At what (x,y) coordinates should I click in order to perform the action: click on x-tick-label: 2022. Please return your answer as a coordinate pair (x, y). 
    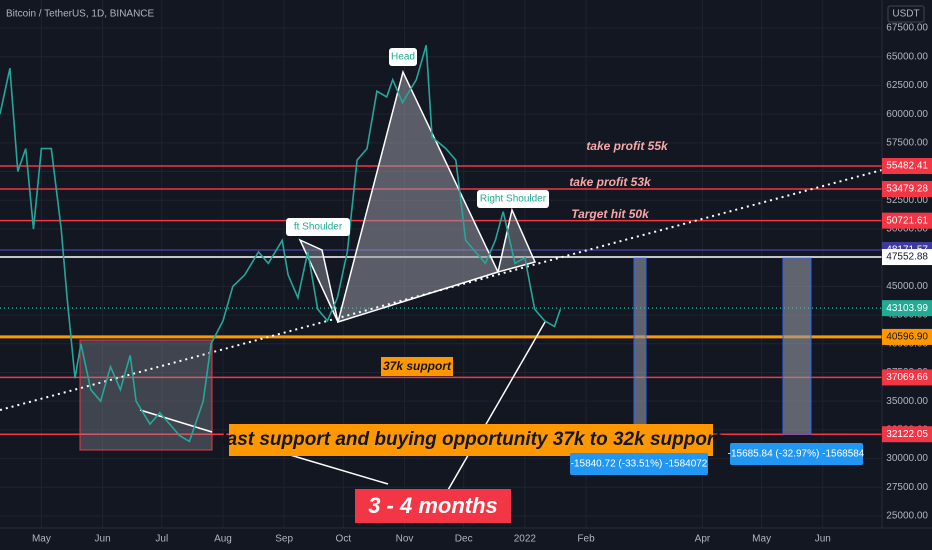
    Looking at the image, I should click on (525, 539).